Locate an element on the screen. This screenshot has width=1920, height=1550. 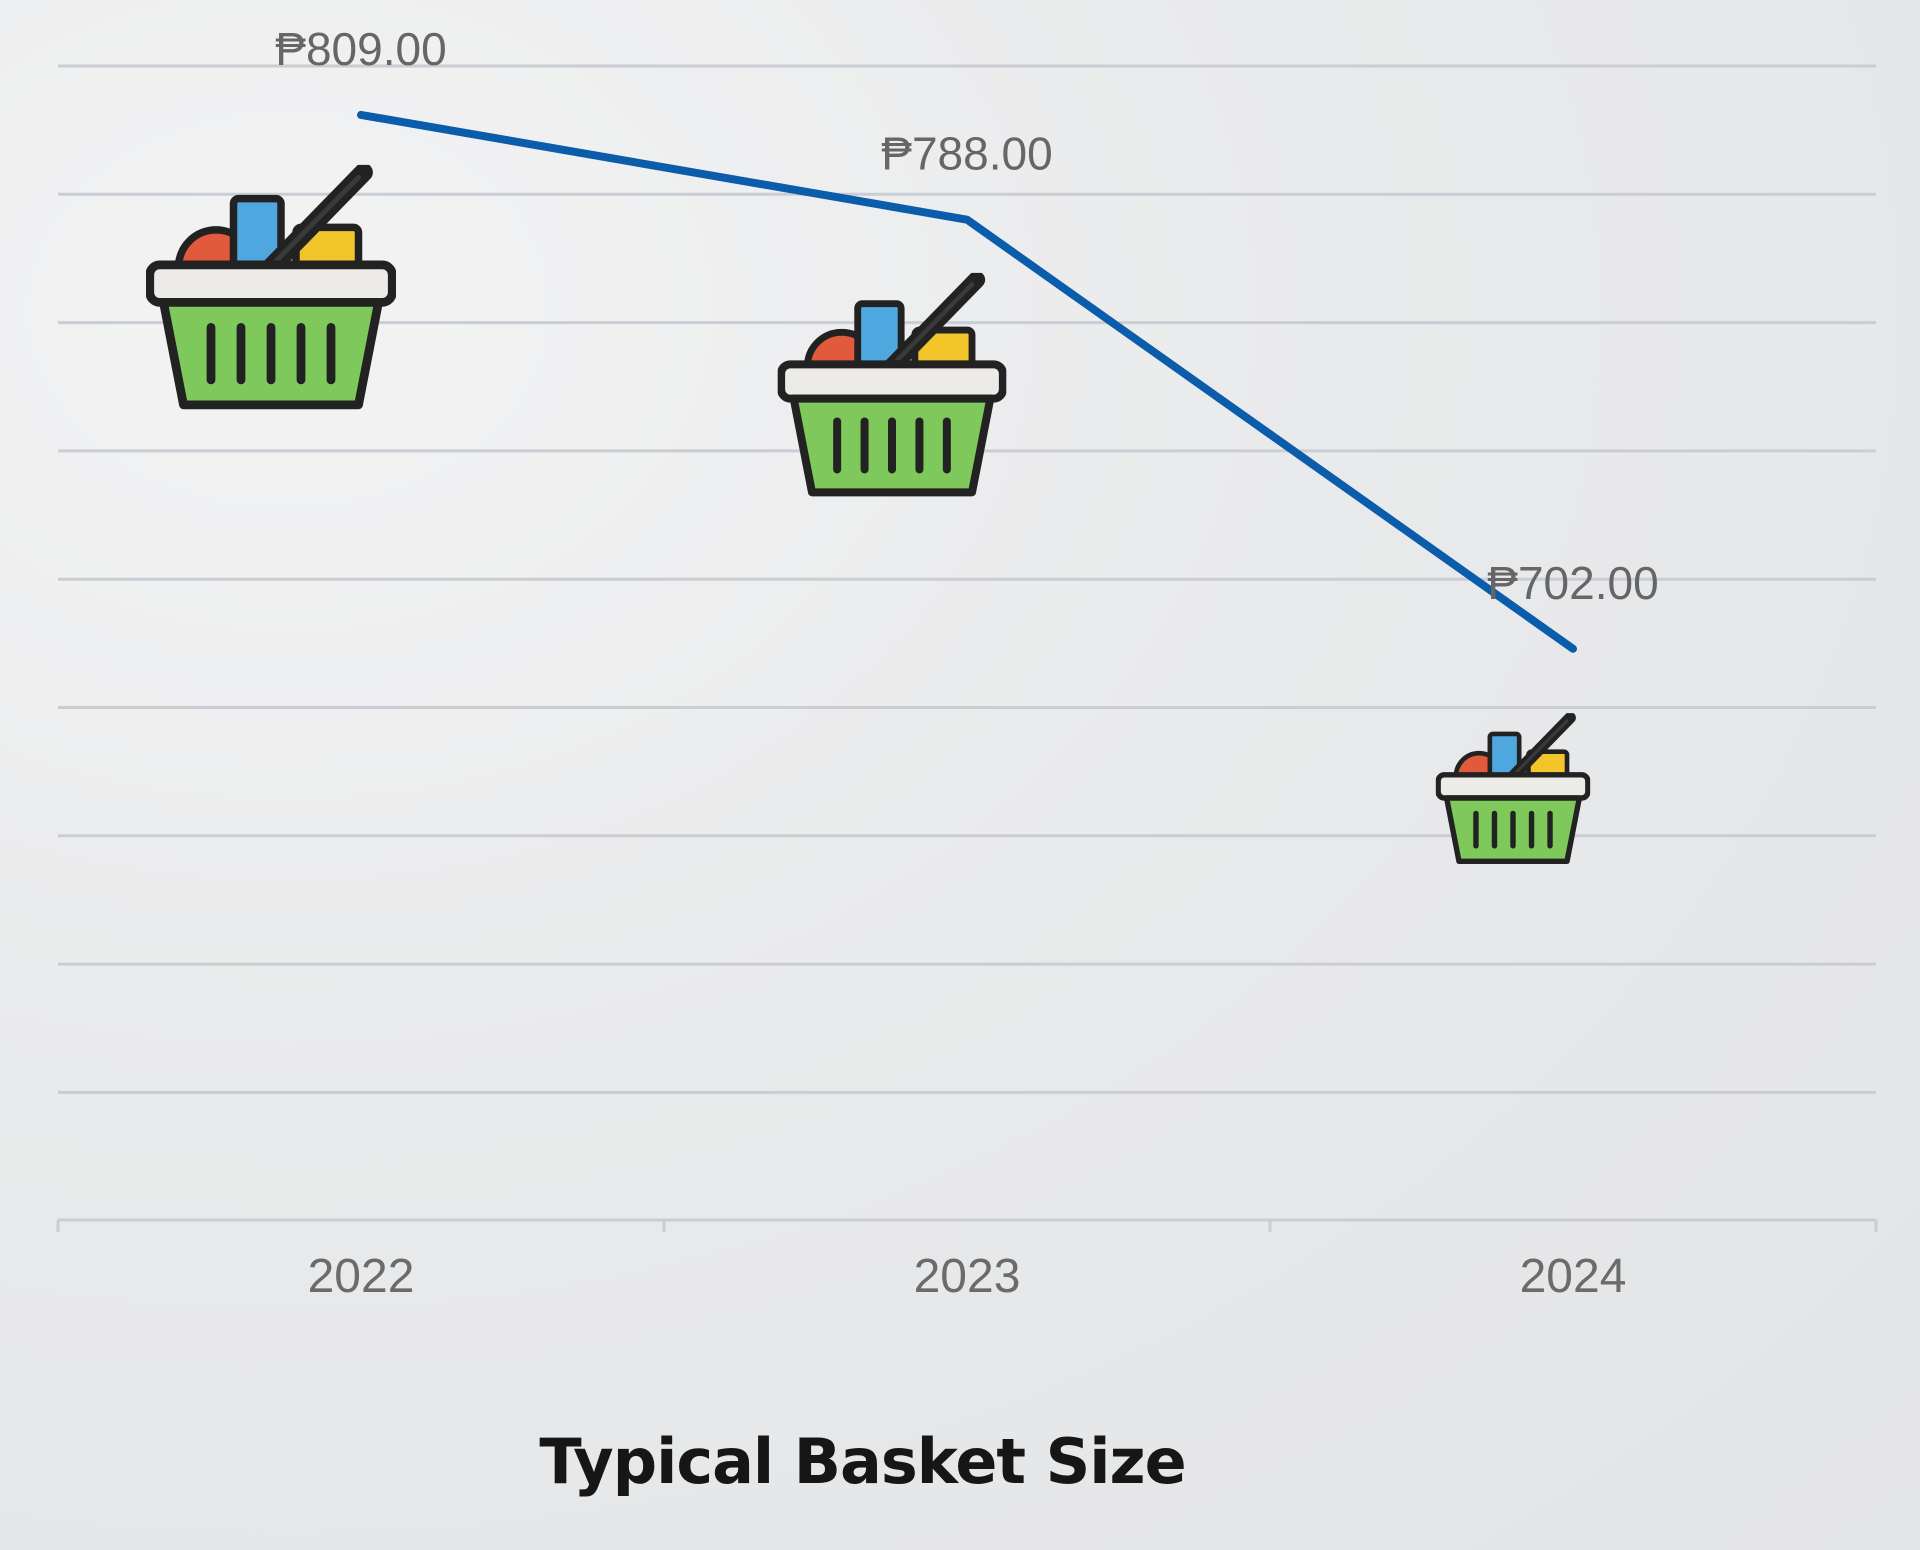
data-label: ₱788.00 is located at coordinates (966, 154).